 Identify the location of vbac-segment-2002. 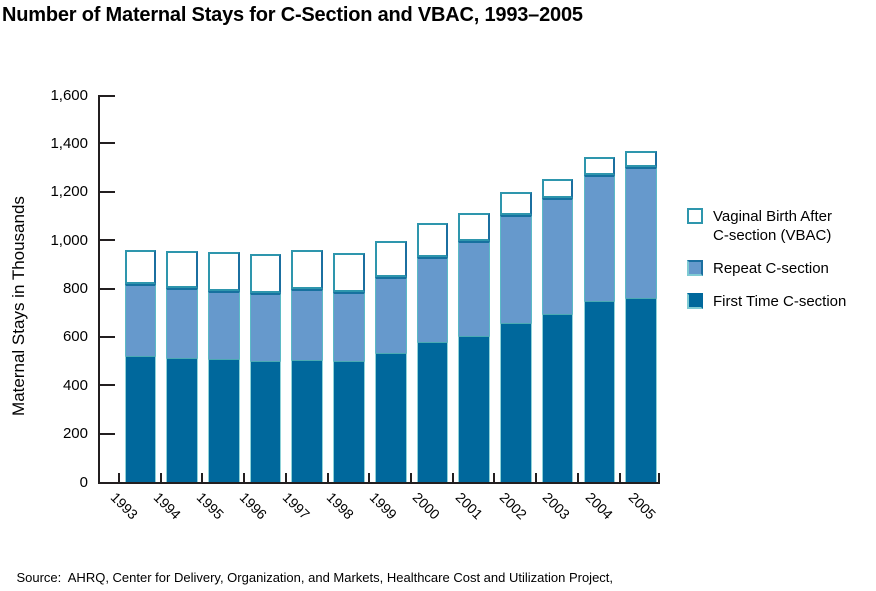
(516, 203).